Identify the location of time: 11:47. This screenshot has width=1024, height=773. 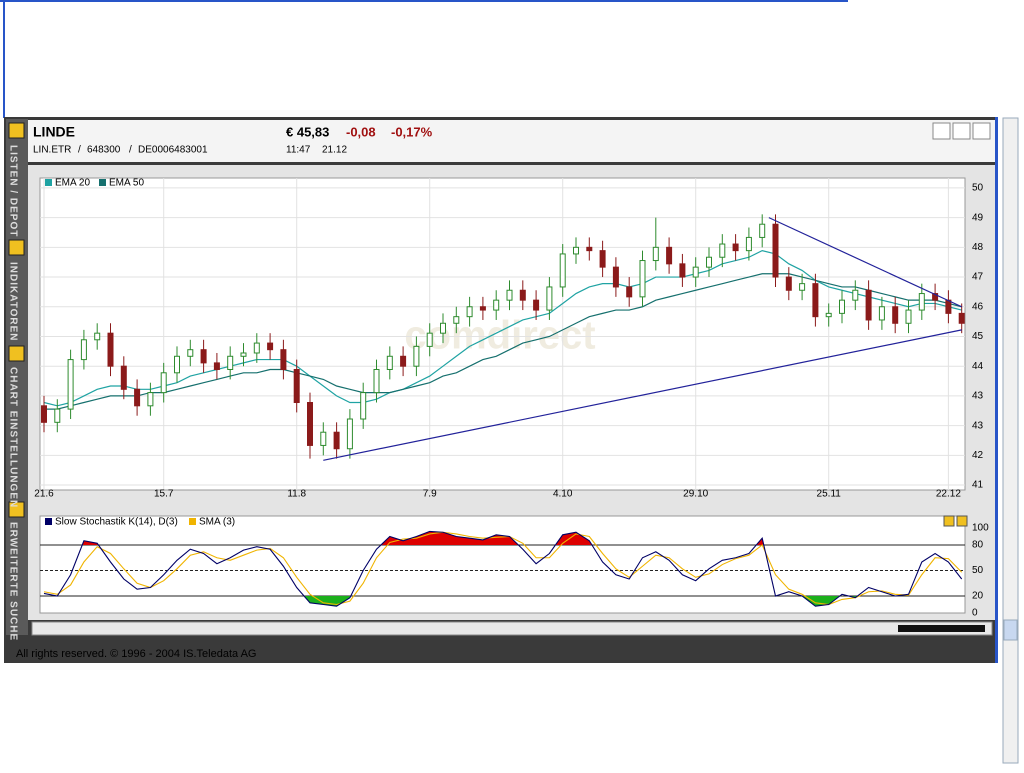
(298, 150).